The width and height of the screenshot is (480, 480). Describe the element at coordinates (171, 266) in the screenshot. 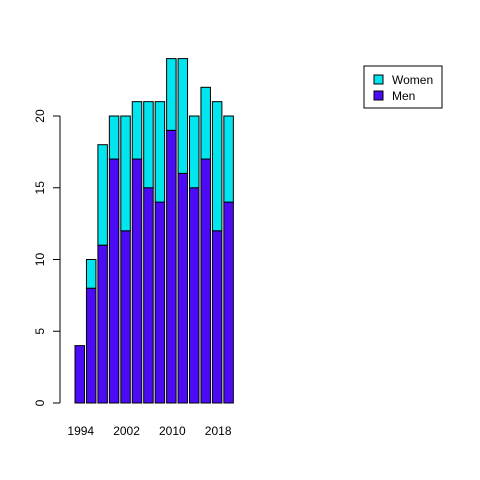

I see `bar-men-2010` at that location.